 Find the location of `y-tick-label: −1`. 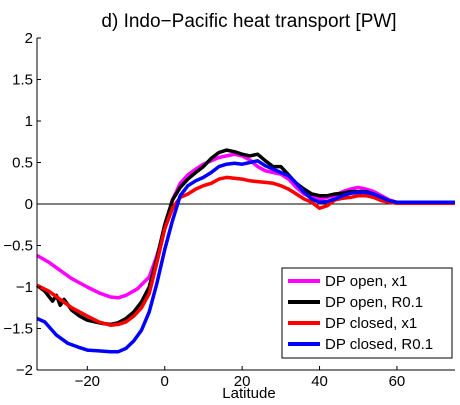

y-tick-label: −1 is located at coordinates (24, 287).